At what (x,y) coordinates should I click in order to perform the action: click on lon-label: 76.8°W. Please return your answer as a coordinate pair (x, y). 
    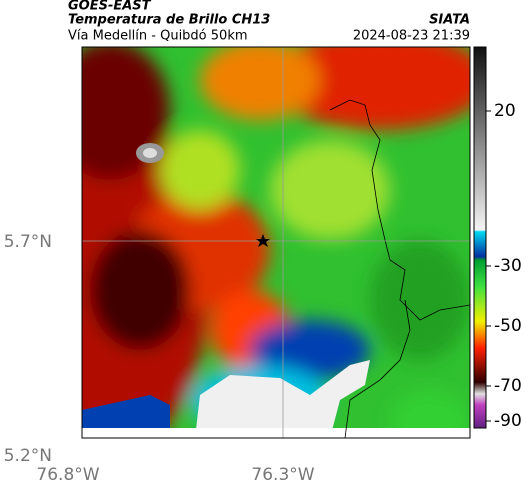
    Looking at the image, I should click on (67, 475).